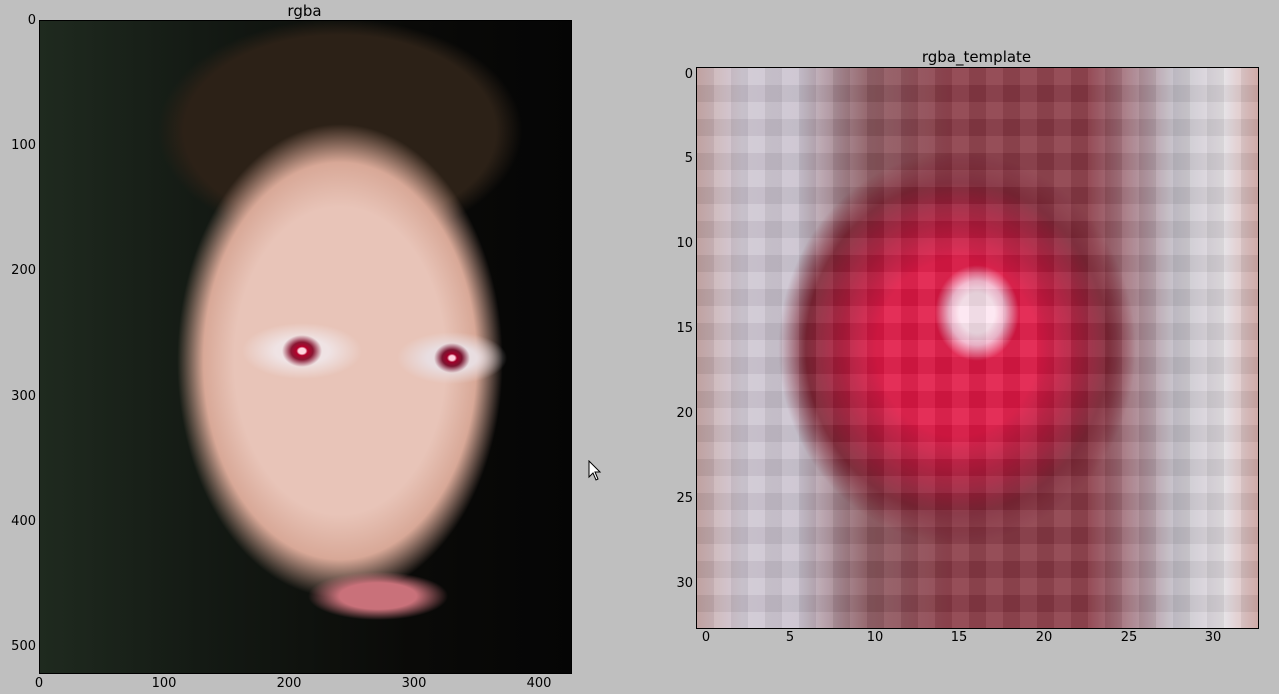 The width and height of the screenshot is (1279, 694). I want to click on figure2-ytick: 20, so click(684, 413).